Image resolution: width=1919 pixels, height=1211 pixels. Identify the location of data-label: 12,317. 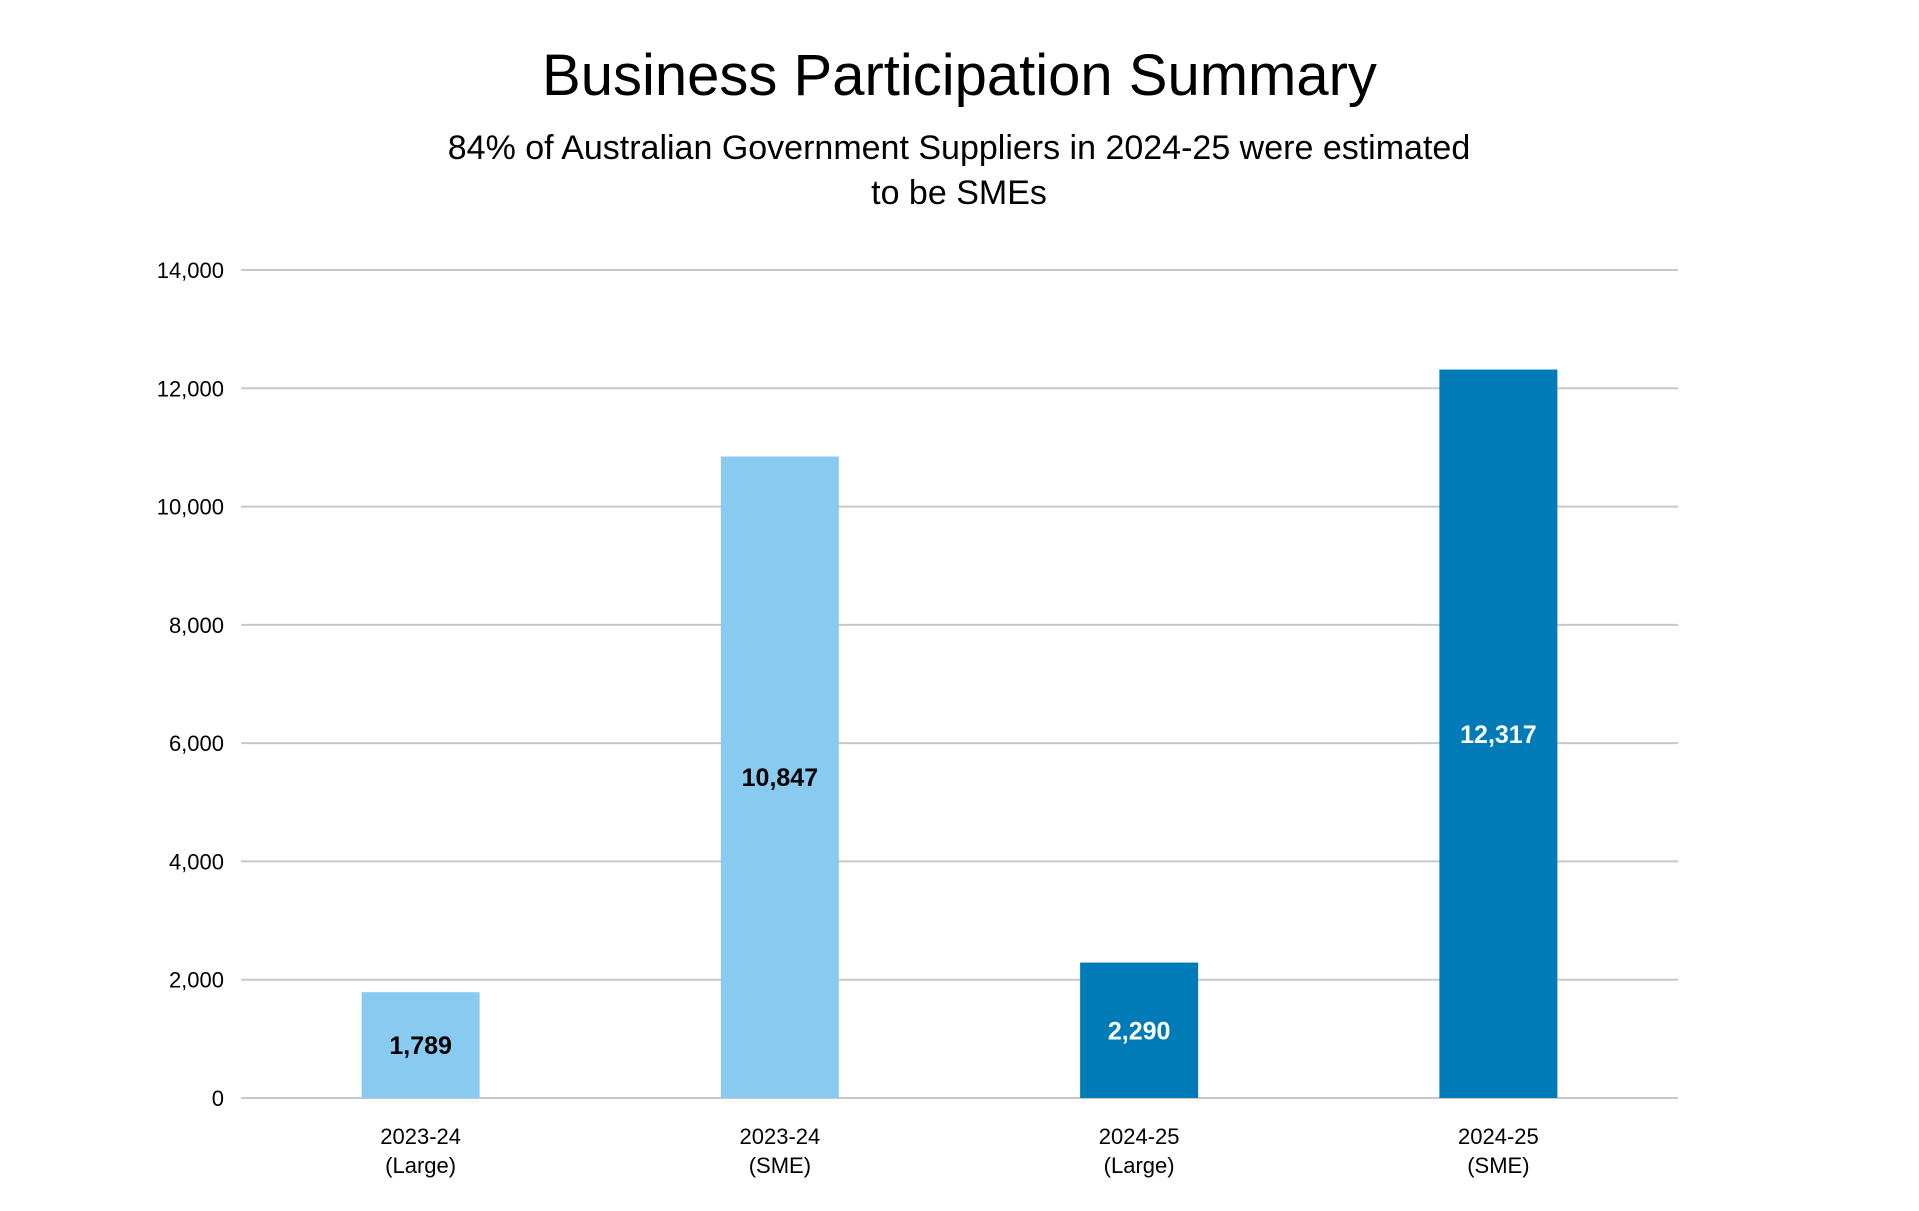
(1498, 735).